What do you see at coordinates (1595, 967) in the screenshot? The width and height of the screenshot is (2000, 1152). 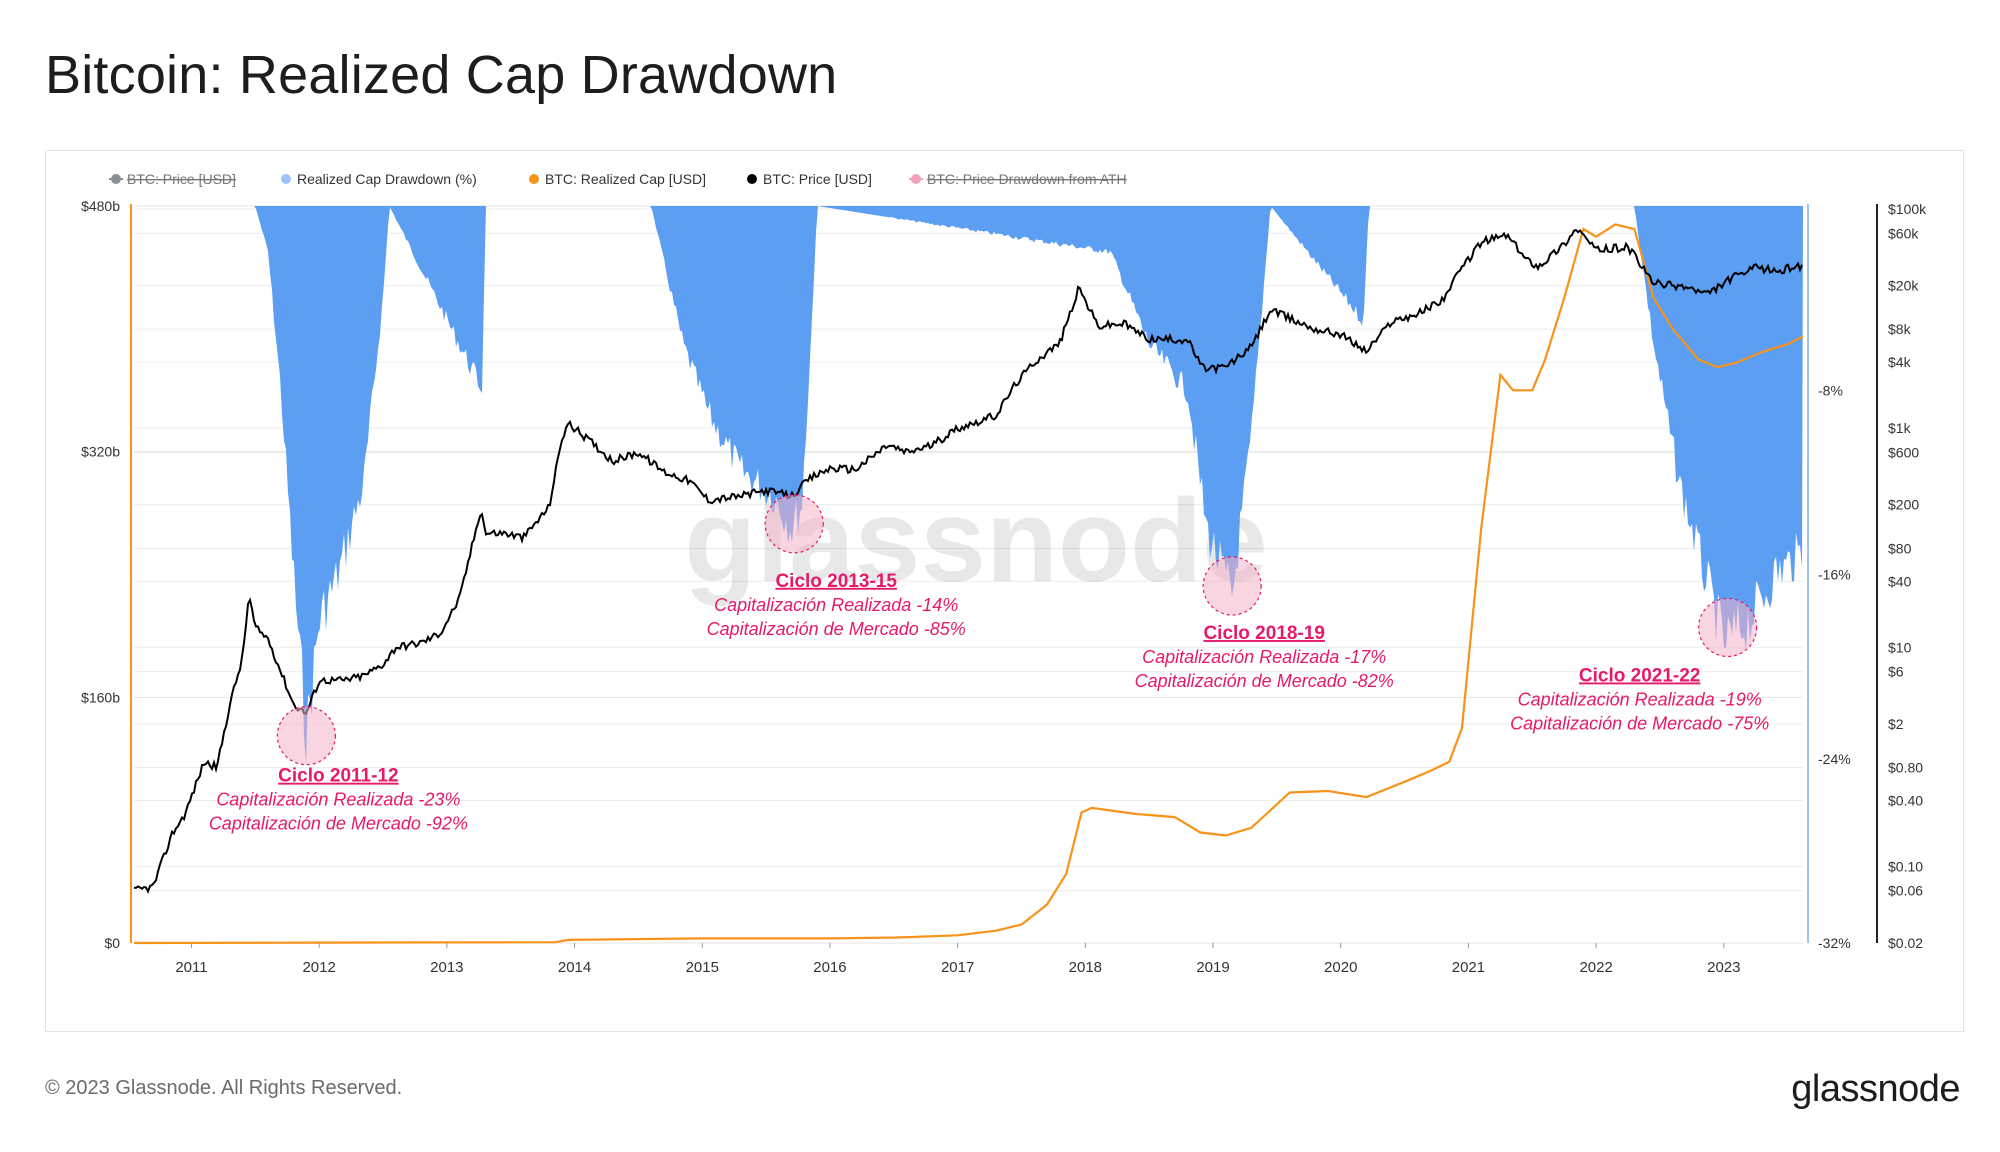 I see `x-axis-tick-label: 2022` at bounding box center [1595, 967].